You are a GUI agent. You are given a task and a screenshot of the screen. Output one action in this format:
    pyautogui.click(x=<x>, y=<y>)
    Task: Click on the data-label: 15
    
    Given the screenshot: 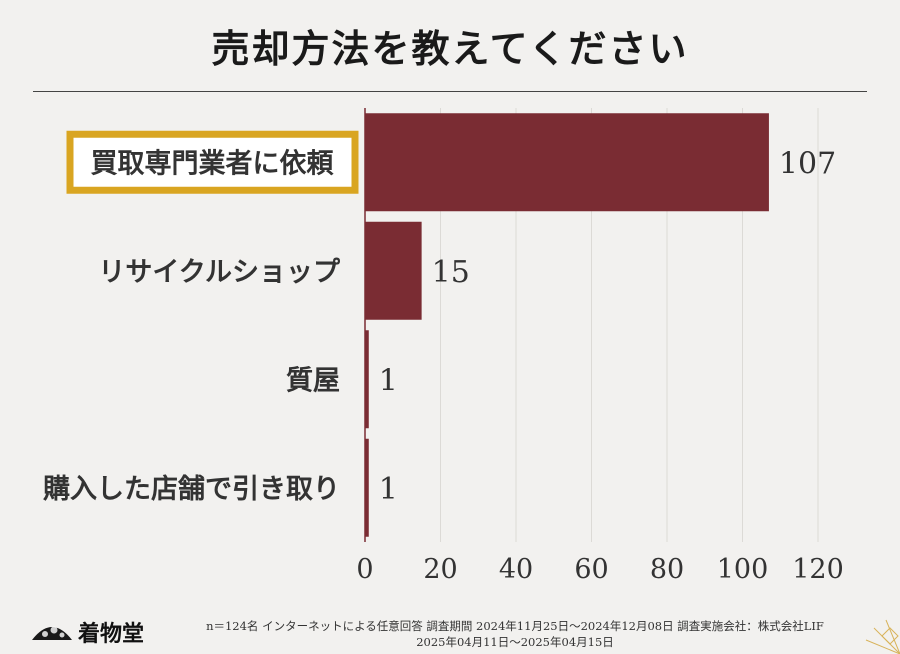 What is the action you would take?
    pyautogui.click(x=451, y=272)
    